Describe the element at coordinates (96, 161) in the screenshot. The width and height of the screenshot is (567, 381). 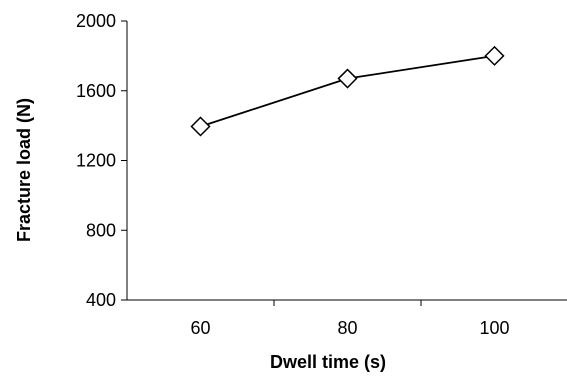
I see `y-tick-label: 1200` at that location.